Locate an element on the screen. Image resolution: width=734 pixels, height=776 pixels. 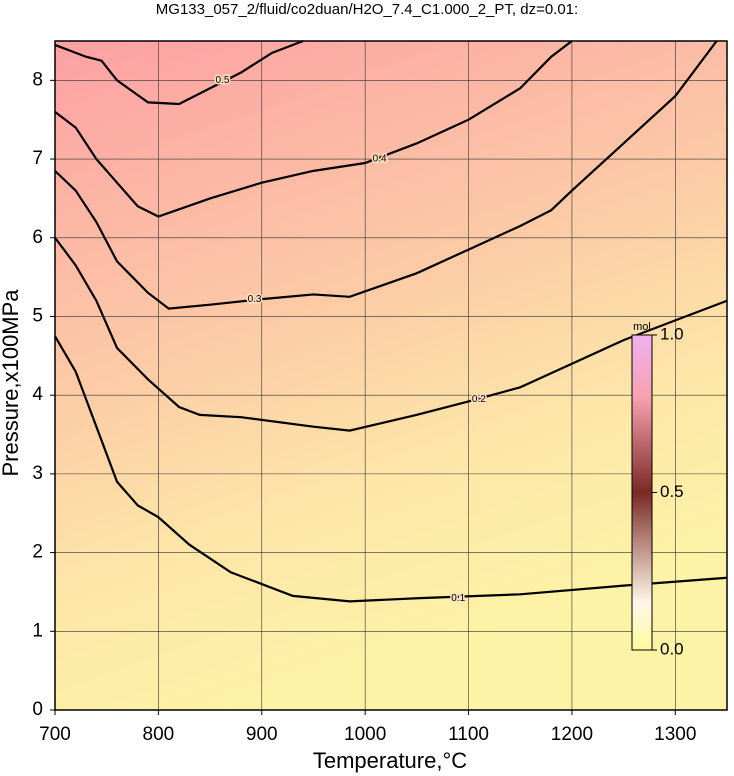
colorbar is located at coordinates (642, 492).